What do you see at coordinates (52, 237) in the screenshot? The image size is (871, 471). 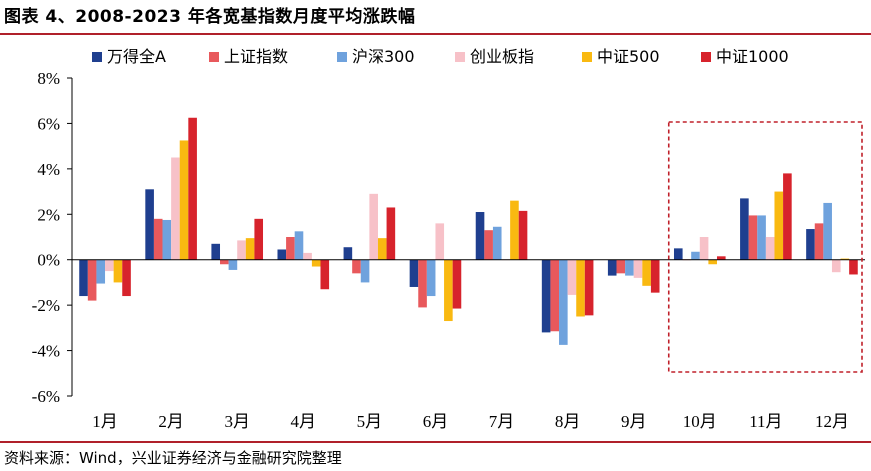 I see `y-axis: -6% -4% -2% 0% 2% 4% 6% 8%` at bounding box center [52, 237].